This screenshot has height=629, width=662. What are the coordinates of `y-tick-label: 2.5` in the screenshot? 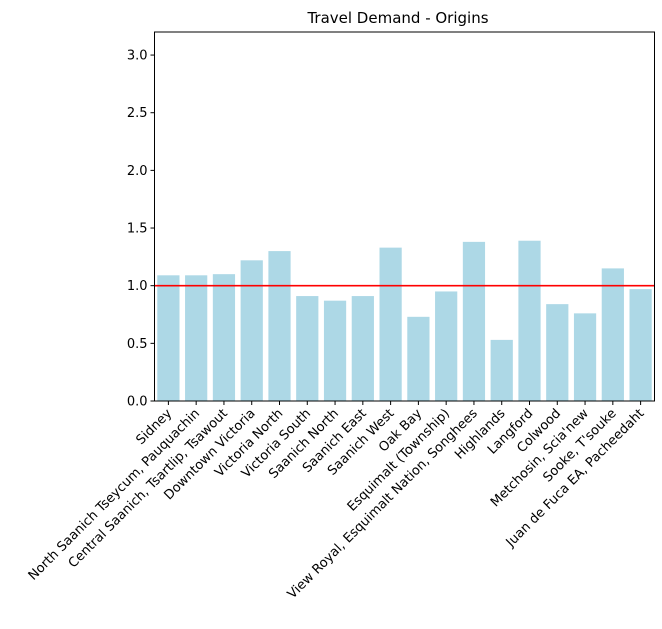 It's located at (137, 113).